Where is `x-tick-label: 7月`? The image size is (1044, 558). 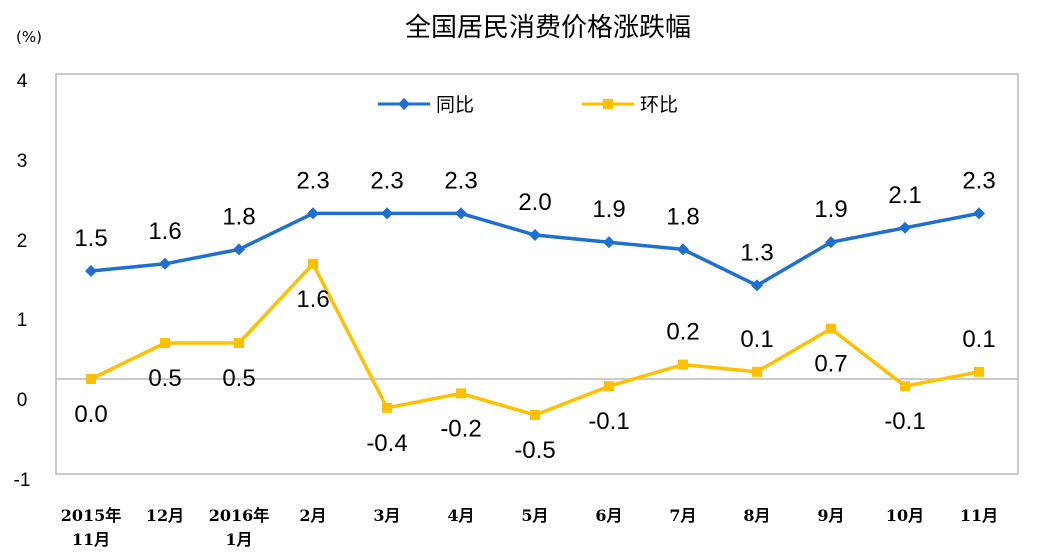
x-tick-label: 7月 is located at coordinates (682, 515).